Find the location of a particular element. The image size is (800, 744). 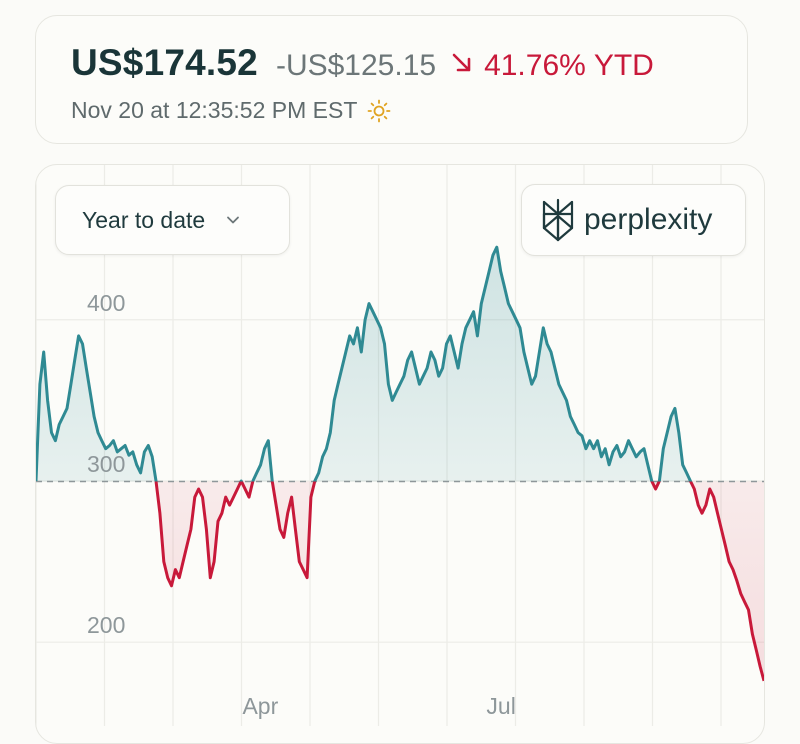

timestamp-row: Nov 20 at 12:35:52 PM EST is located at coordinates (231, 110).